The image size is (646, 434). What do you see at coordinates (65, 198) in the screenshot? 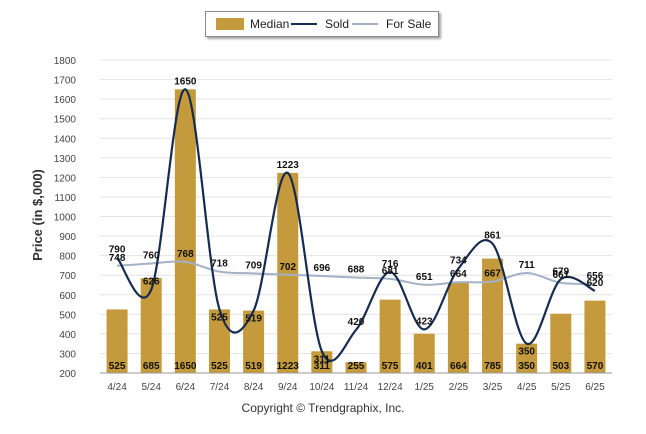
I see `y-tick-label: 1100` at bounding box center [65, 198].